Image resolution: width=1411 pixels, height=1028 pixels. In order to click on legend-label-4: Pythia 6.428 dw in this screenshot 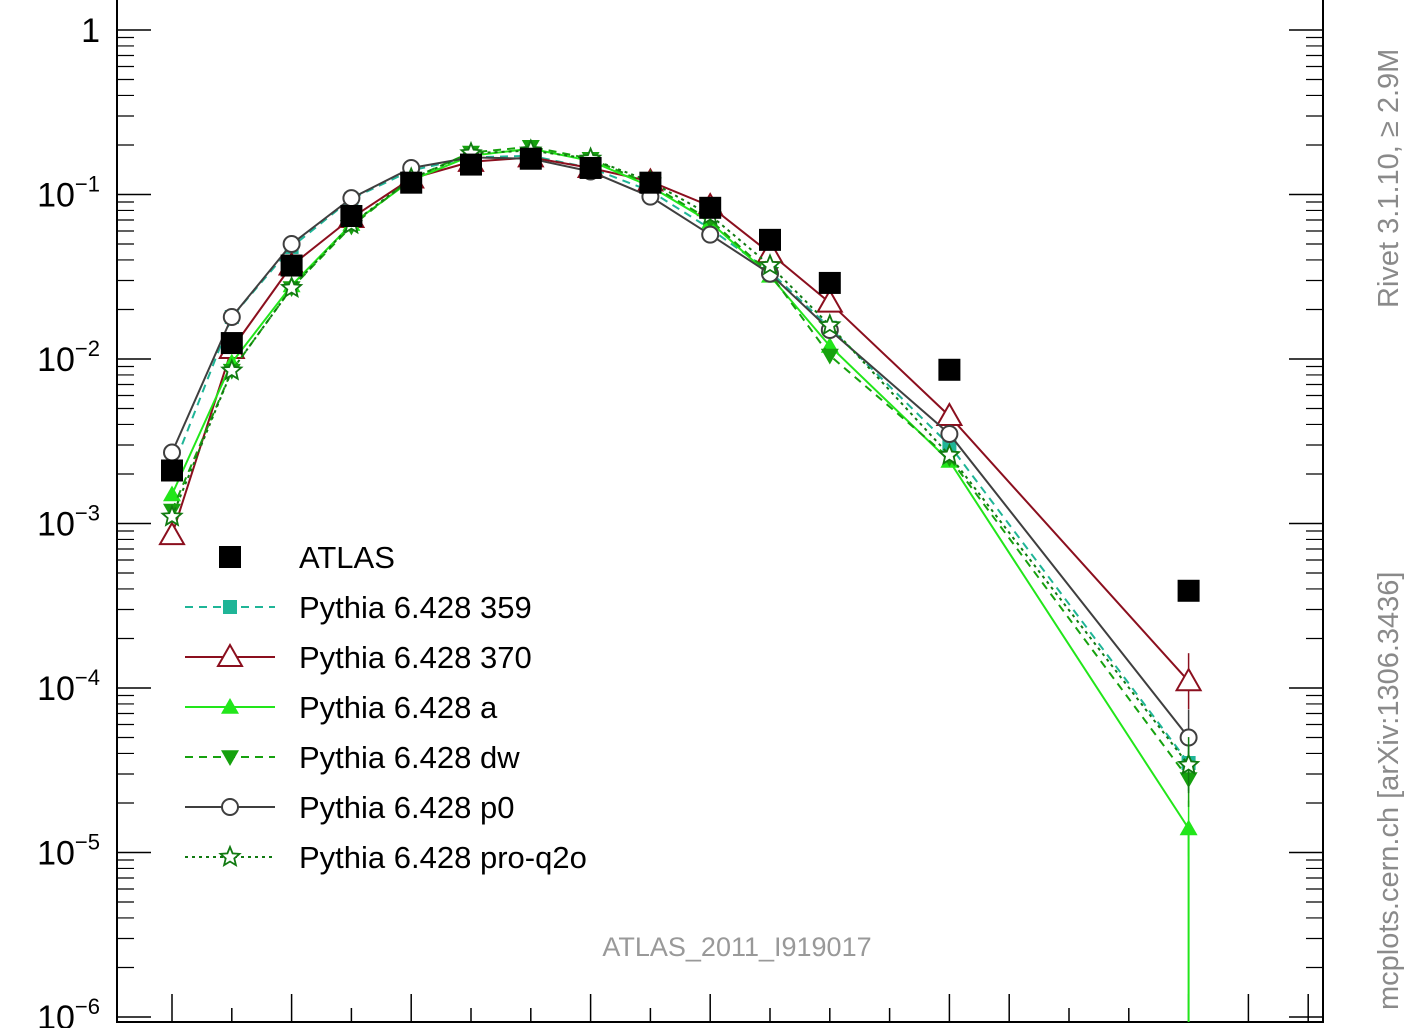, I will do `click(409, 757)`.